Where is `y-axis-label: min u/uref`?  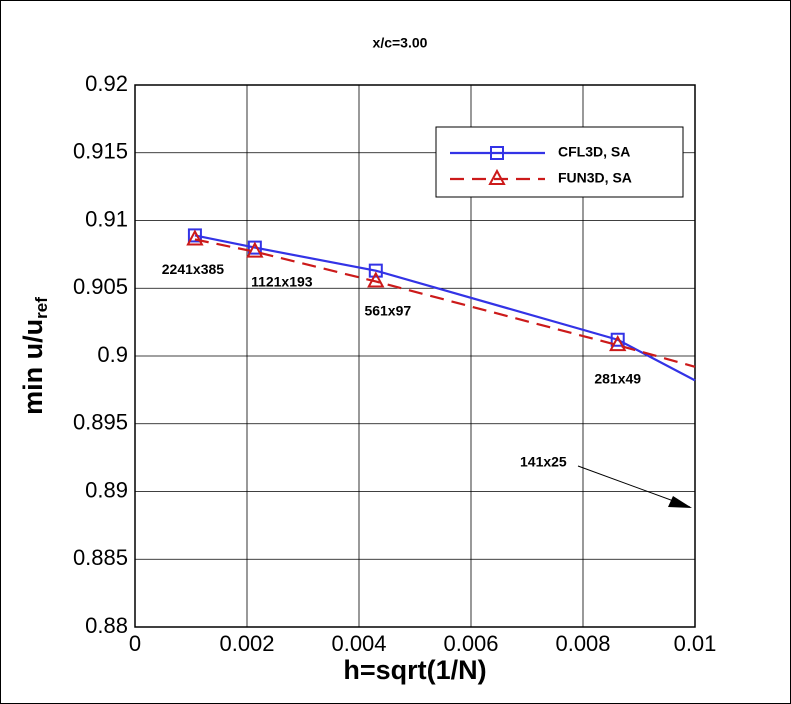
y-axis-label: min u/uref is located at coordinates (34, 356).